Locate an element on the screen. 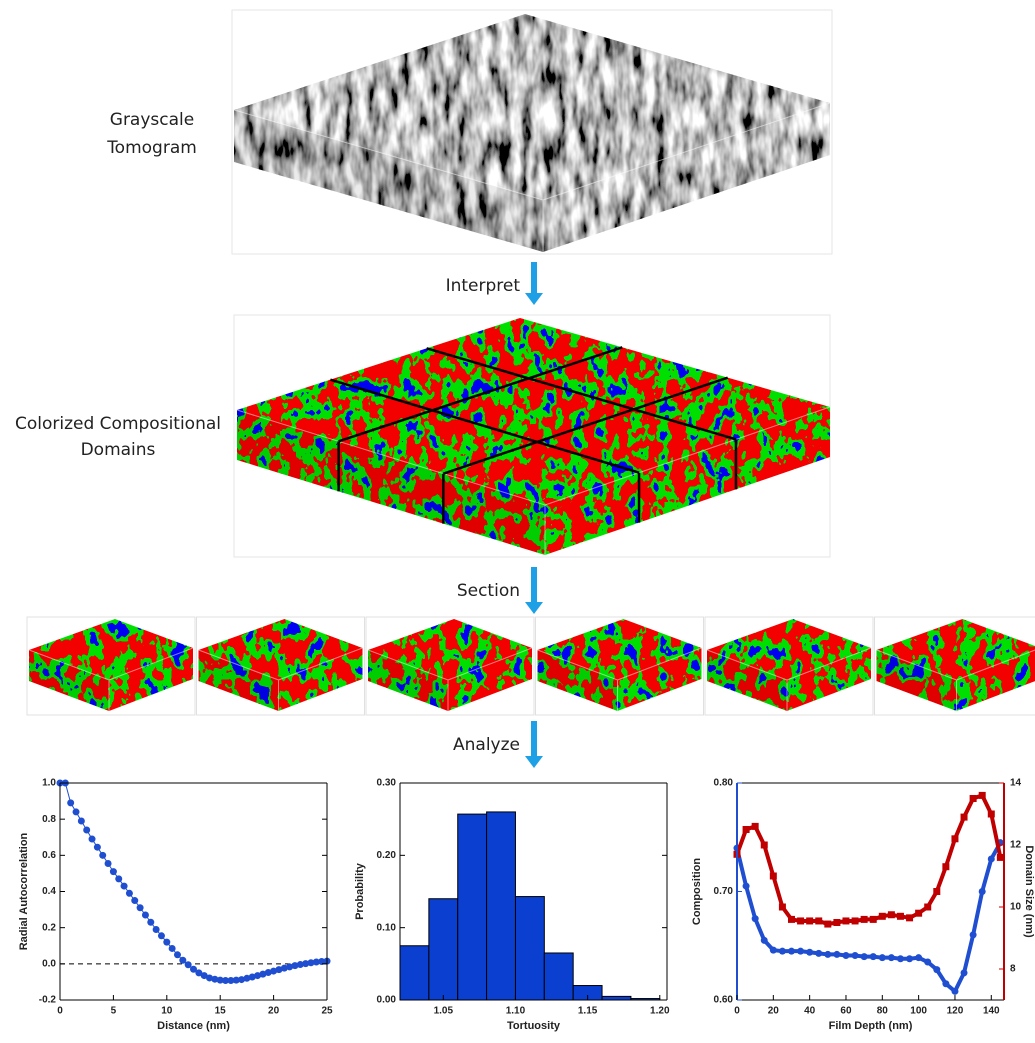 The width and height of the screenshot is (1035, 1043). label: Colorized Compositional is located at coordinates (118, 424).